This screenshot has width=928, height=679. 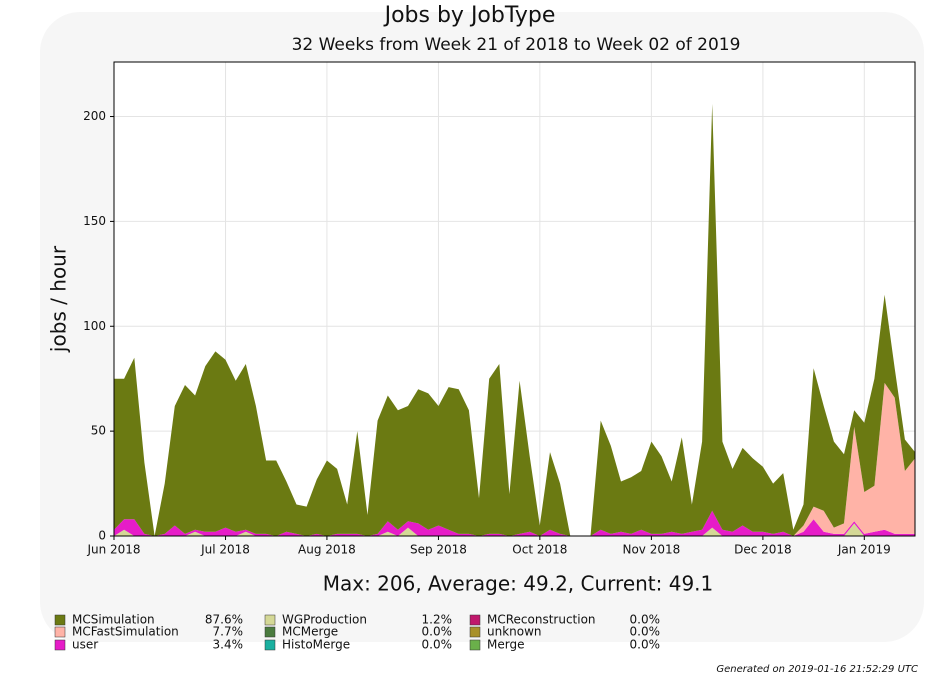 What do you see at coordinates (98, 431) in the screenshot?
I see `y-tick-label: 50` at bounding box center [98, 431].